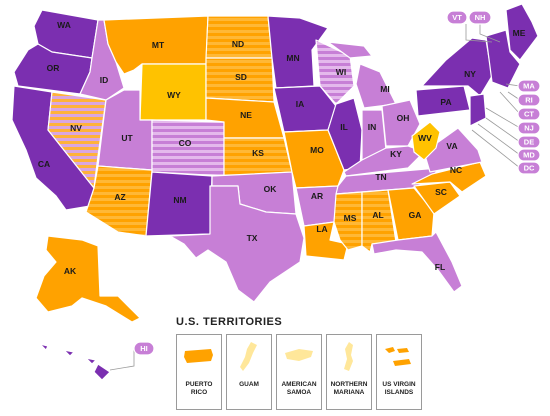 Image resolution: width=550 pixels, height=416 pixels. Describe the element at coordinates (299, 372) in the screenshot. I see `territory-card-american-samoa: AMERICAN SAMOA` at that location.